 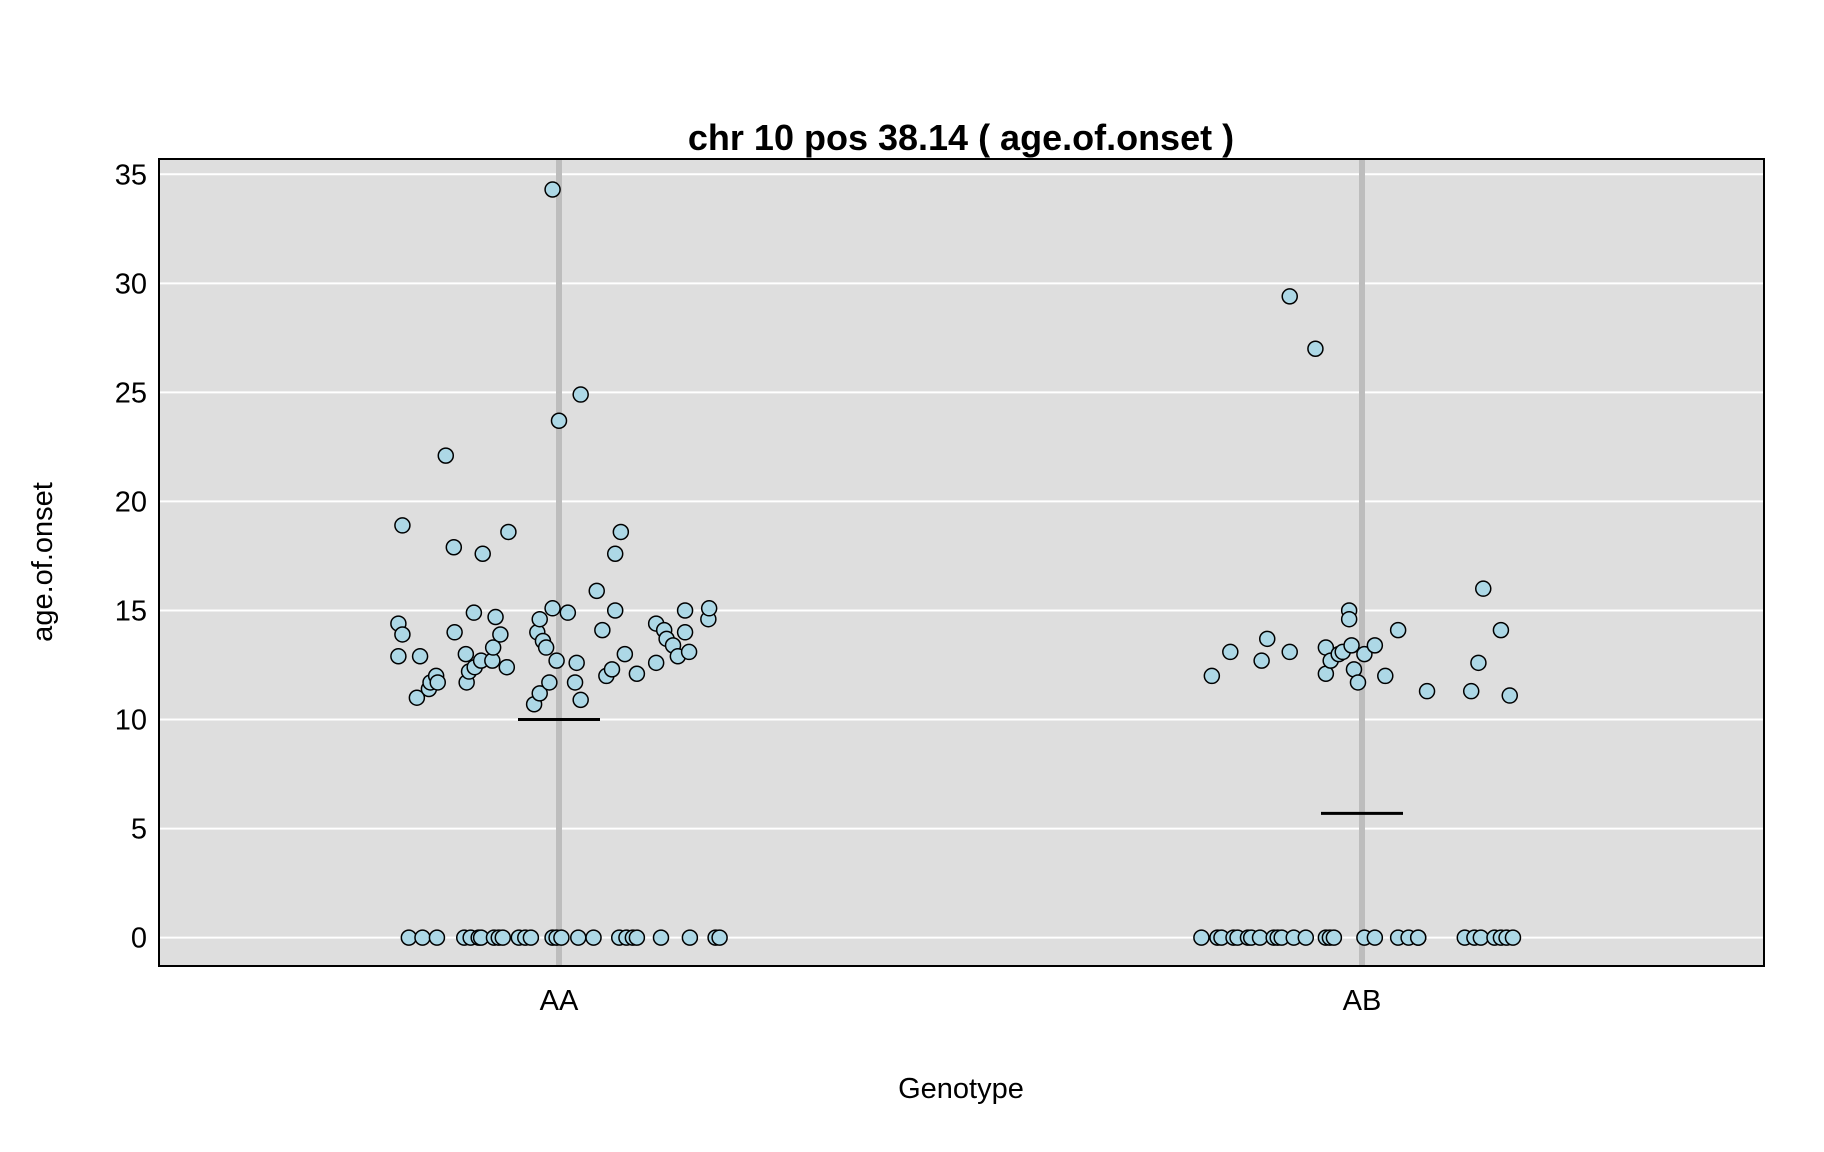 What do you see at coordinates (131, 556) in the screenshot?
I see `y-axis-ticks: 0 5 10 15 20 25 30 35` at bounding box center [131, 556].